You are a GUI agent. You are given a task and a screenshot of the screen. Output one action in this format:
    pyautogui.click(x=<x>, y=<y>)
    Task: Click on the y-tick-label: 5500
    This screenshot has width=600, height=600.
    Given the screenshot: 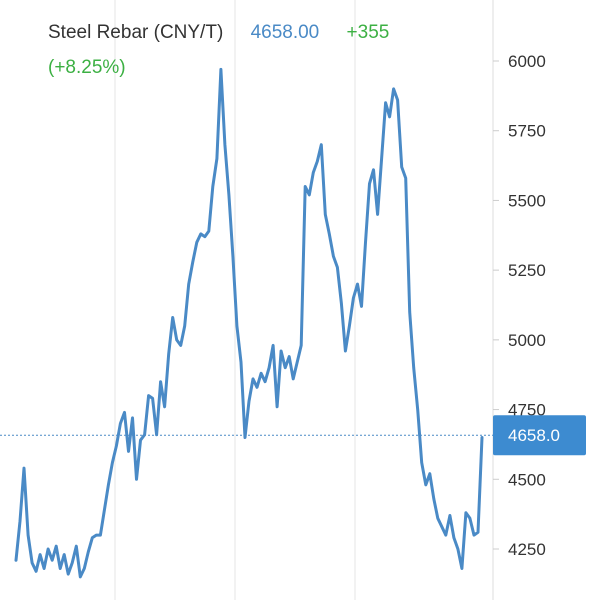 What is the action you would take?
    pyautogui.click(x=527, y=200)
    